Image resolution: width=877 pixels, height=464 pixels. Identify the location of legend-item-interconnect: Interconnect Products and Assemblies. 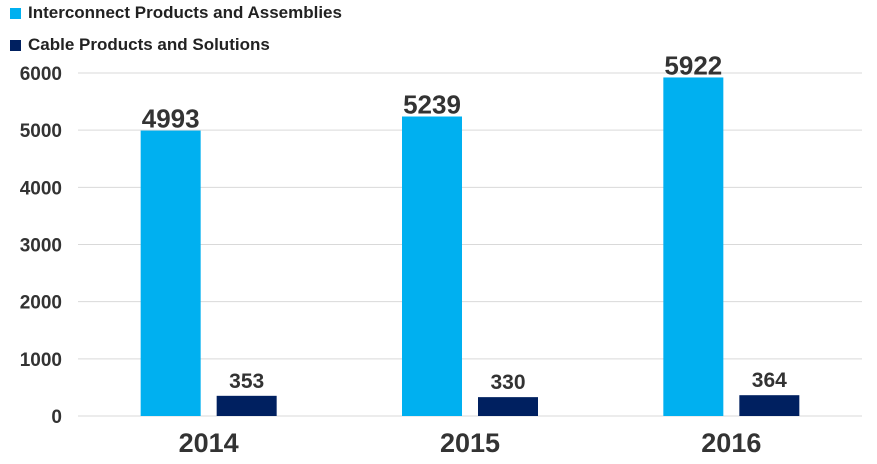
(176, 13).